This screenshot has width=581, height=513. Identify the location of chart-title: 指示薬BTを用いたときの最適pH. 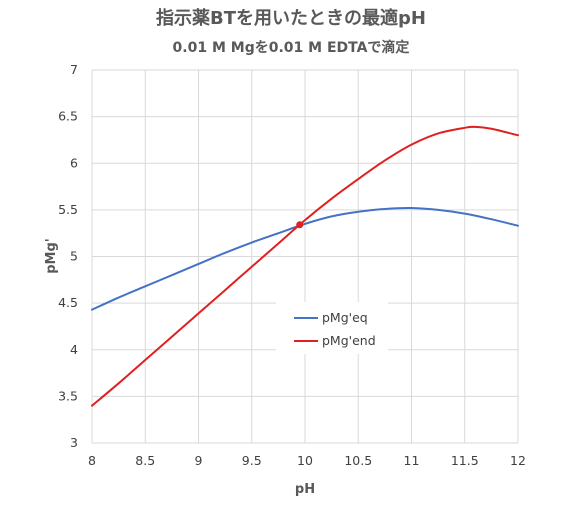
(291, 18).